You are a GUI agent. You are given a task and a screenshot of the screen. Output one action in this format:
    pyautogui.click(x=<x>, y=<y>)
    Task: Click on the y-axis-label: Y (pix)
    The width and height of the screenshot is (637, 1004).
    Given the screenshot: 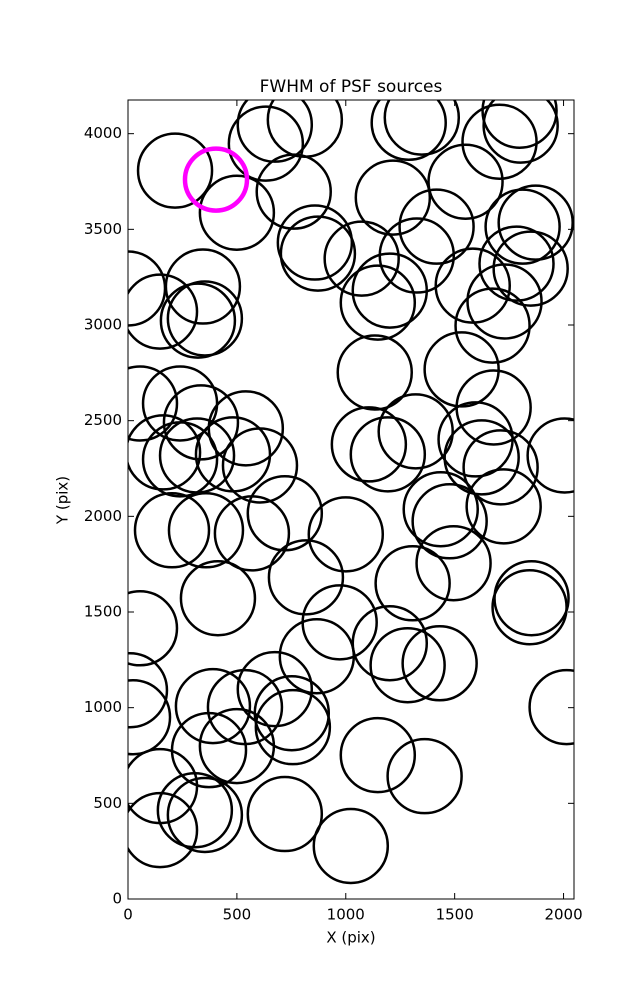 What is the action you would take?
    pyautogui.click(x=63, y=500)
    